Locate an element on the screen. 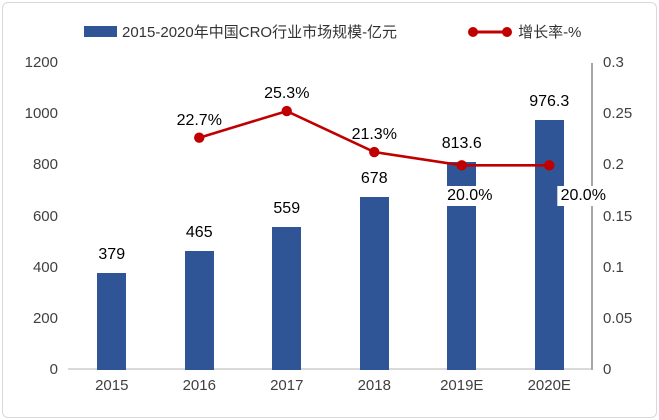 Image resolution: width=659 pixels, height=420 pixels. left-axis-tick-800: 800 is located at coordinates (45, 165).